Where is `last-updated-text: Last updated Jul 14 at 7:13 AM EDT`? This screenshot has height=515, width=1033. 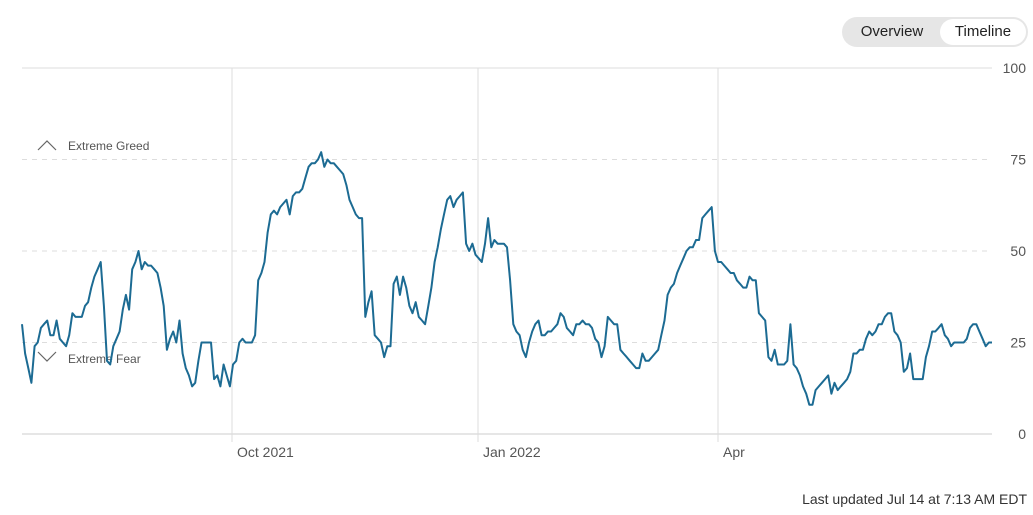
last-updated-text: Last updated Jul 14 at 7:13 AM EDT is located at coordinates (914, 499).